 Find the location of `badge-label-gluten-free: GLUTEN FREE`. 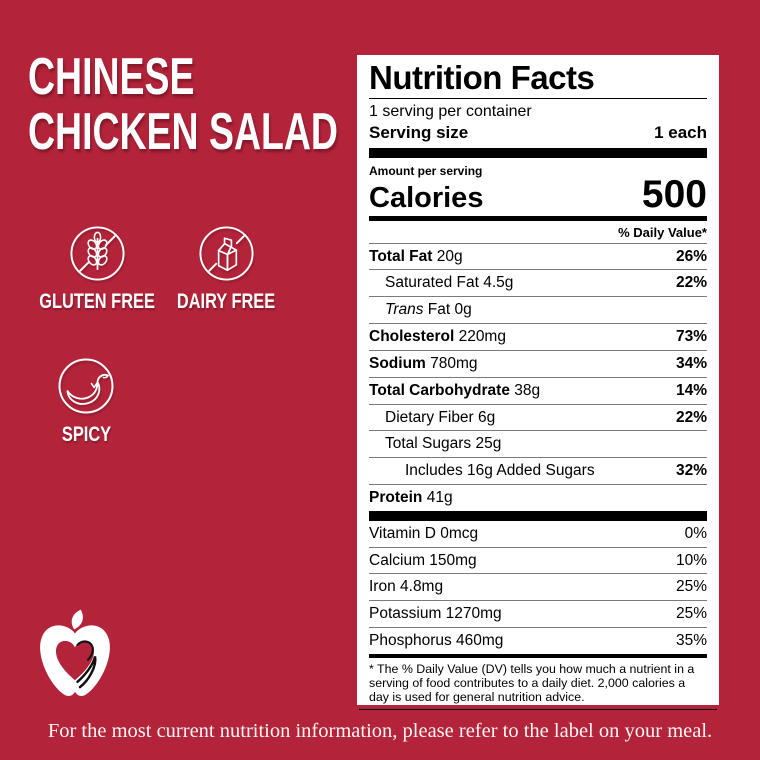

badge-label-gluten-free: GLUTEN FREE is located at coordinates (97, 301).